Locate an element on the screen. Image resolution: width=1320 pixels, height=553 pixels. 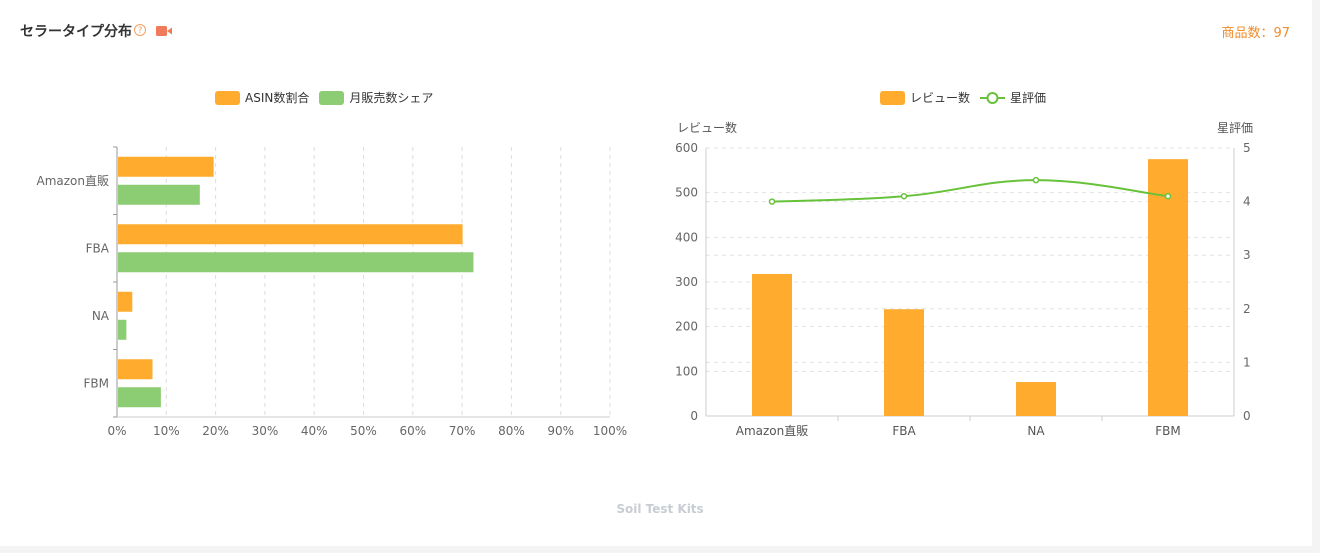
y-tick-label-right: 0 is located at coordinates (1247, 416).